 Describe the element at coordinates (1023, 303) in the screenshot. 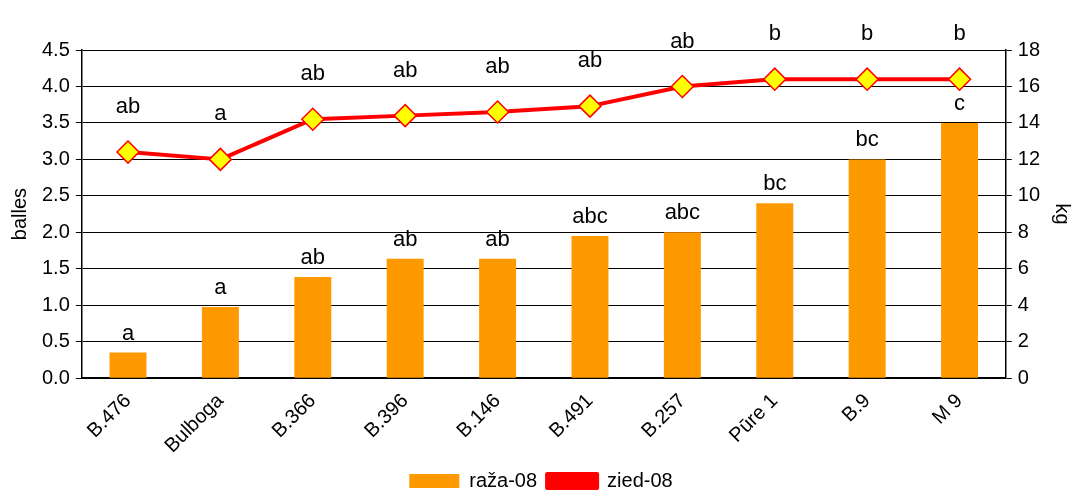

I see `y2-tick-label: 4` at that location.